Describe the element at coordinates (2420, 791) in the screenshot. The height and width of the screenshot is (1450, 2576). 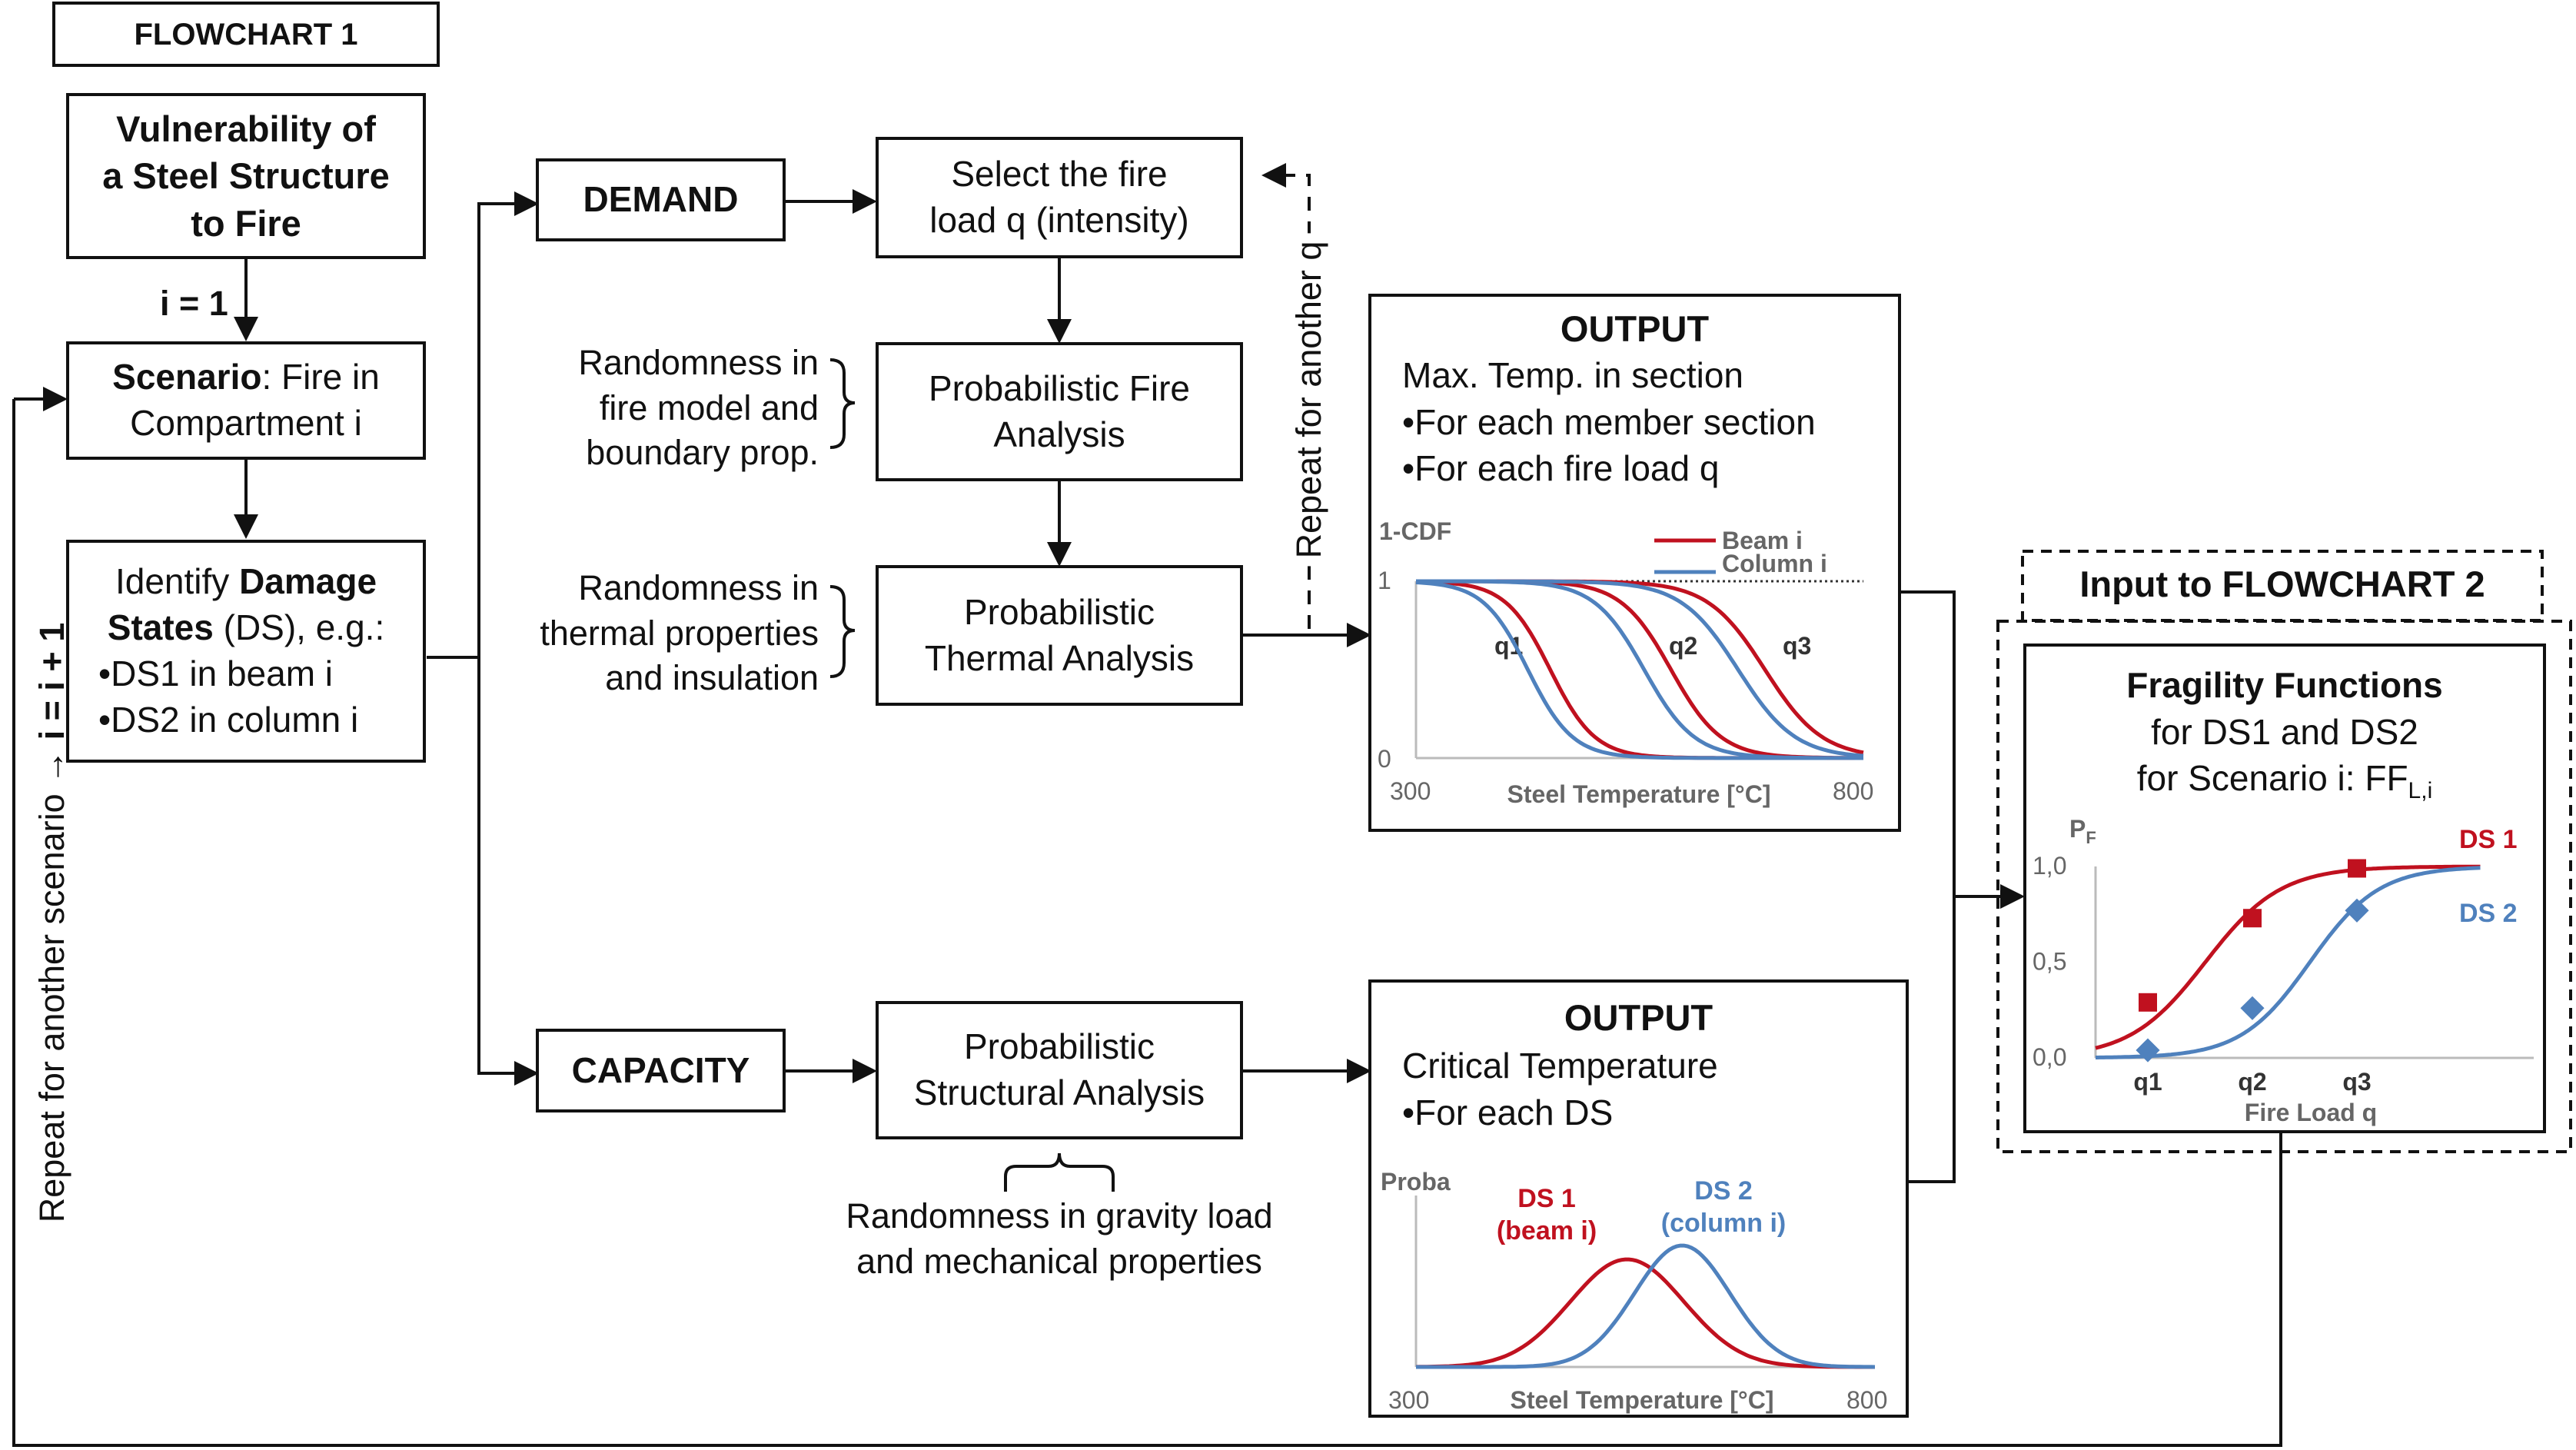
I see `fragility-subscript: L,i` at that location.